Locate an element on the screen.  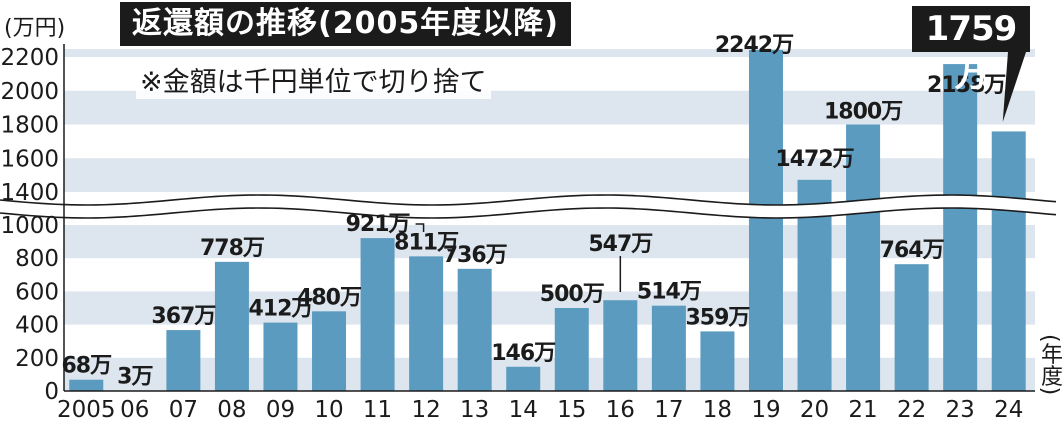
y-tick-label: 2200 is located at coordinates (29, 58).